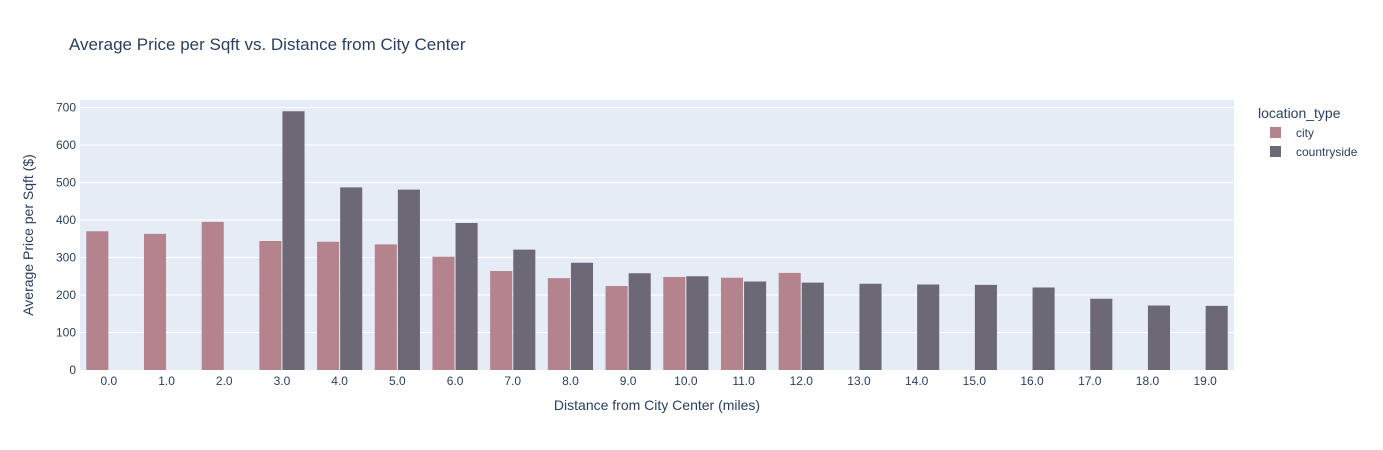 Image resolution: width=1383 pixels, height=450 pixels. Describe the element at coordinates (66, 145) in the screenshot. I see `y-tick-label: 600` at that location.